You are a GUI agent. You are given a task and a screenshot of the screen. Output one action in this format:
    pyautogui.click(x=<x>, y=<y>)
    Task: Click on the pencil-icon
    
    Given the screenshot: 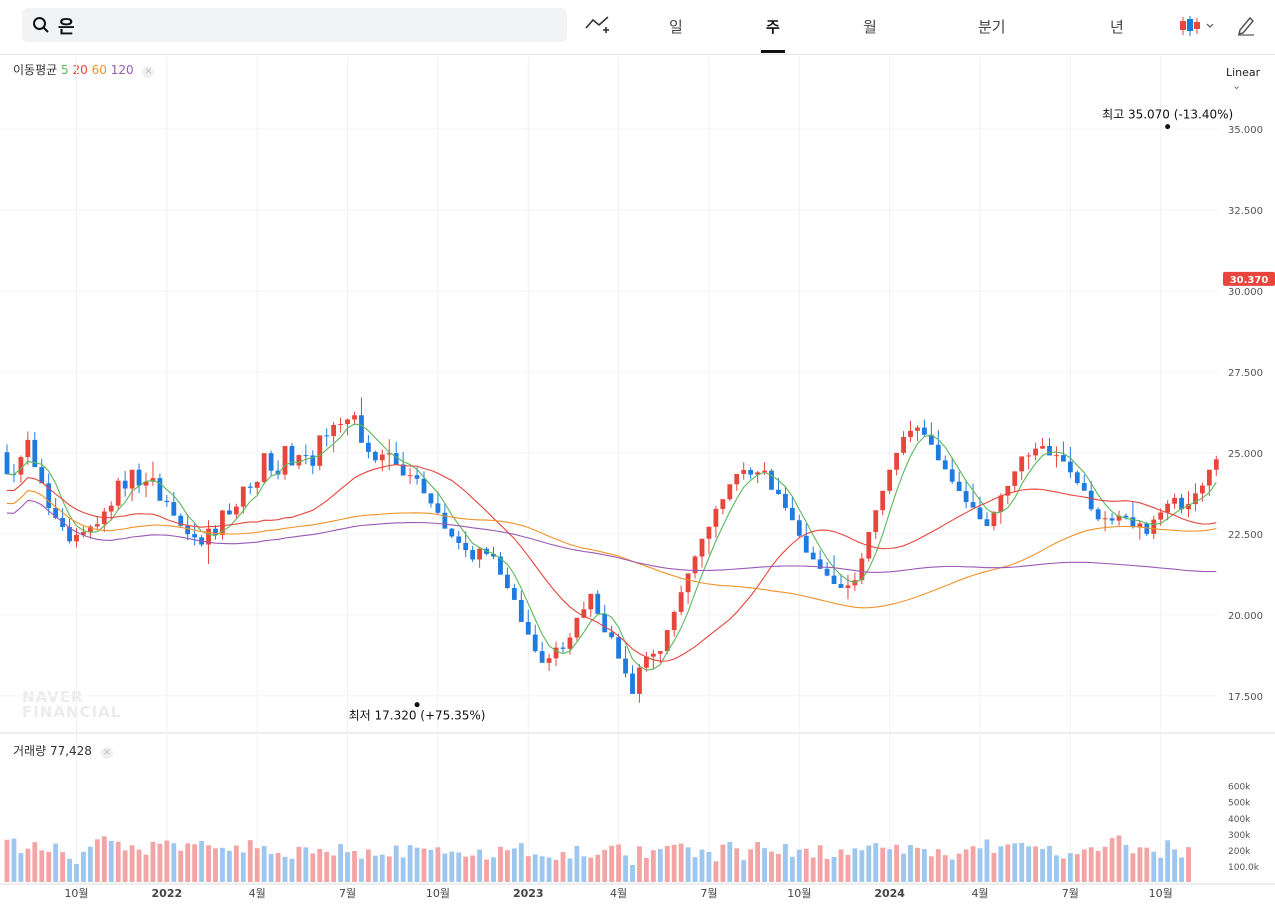 What is the action you would take?
    pyautogui.click(x=1246, y=27)
    